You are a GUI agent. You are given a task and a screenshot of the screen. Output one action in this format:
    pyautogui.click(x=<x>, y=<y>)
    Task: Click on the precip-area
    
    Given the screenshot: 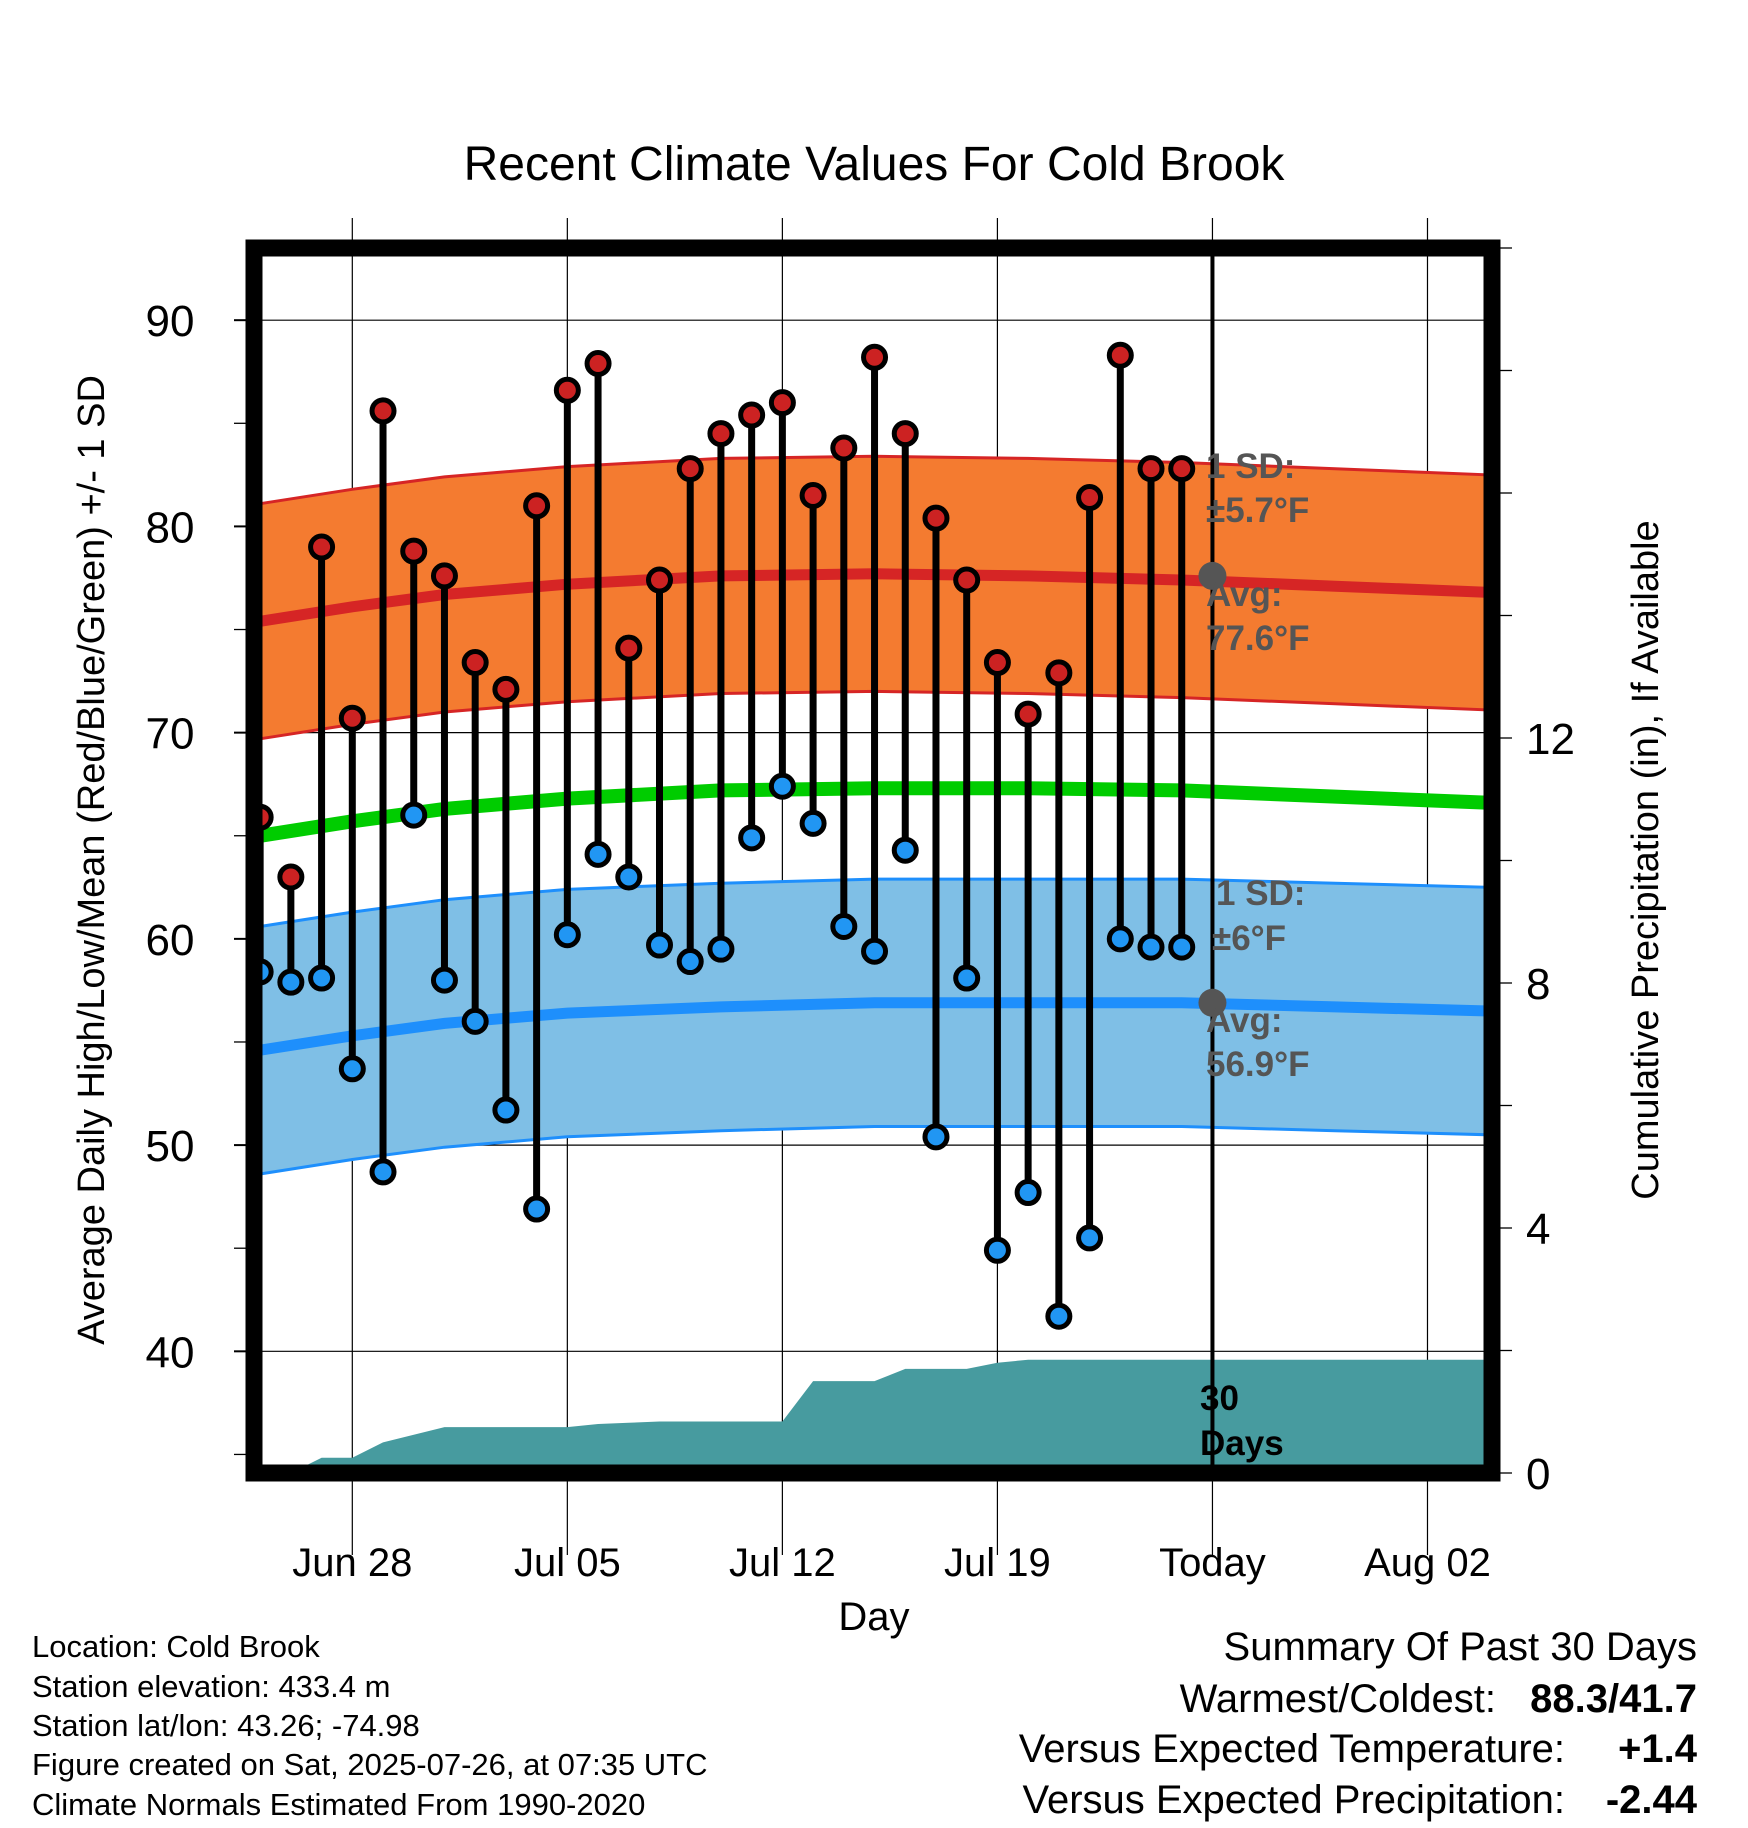 What is the action you would take?
    pyautogui.click(x=873, y=1416)
    